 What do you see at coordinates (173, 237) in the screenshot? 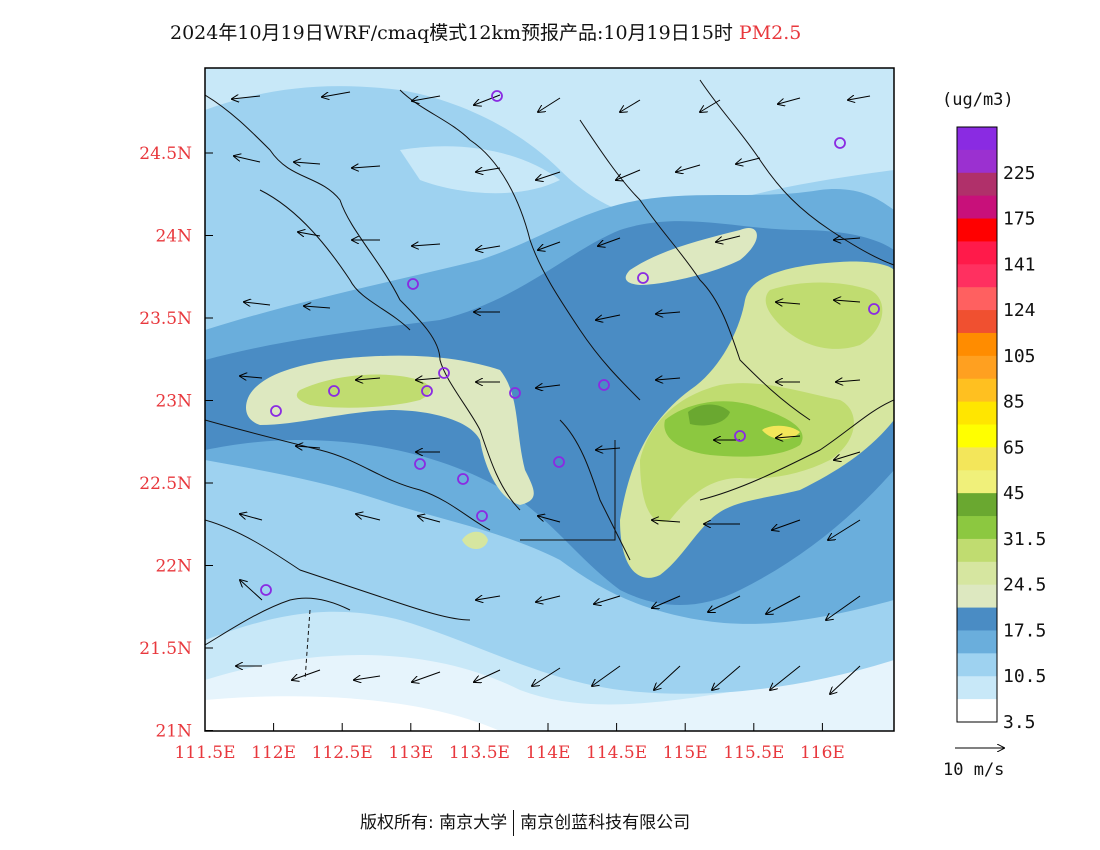
I see `lat-tick-label: 24N` at bounding box center [173, 237].